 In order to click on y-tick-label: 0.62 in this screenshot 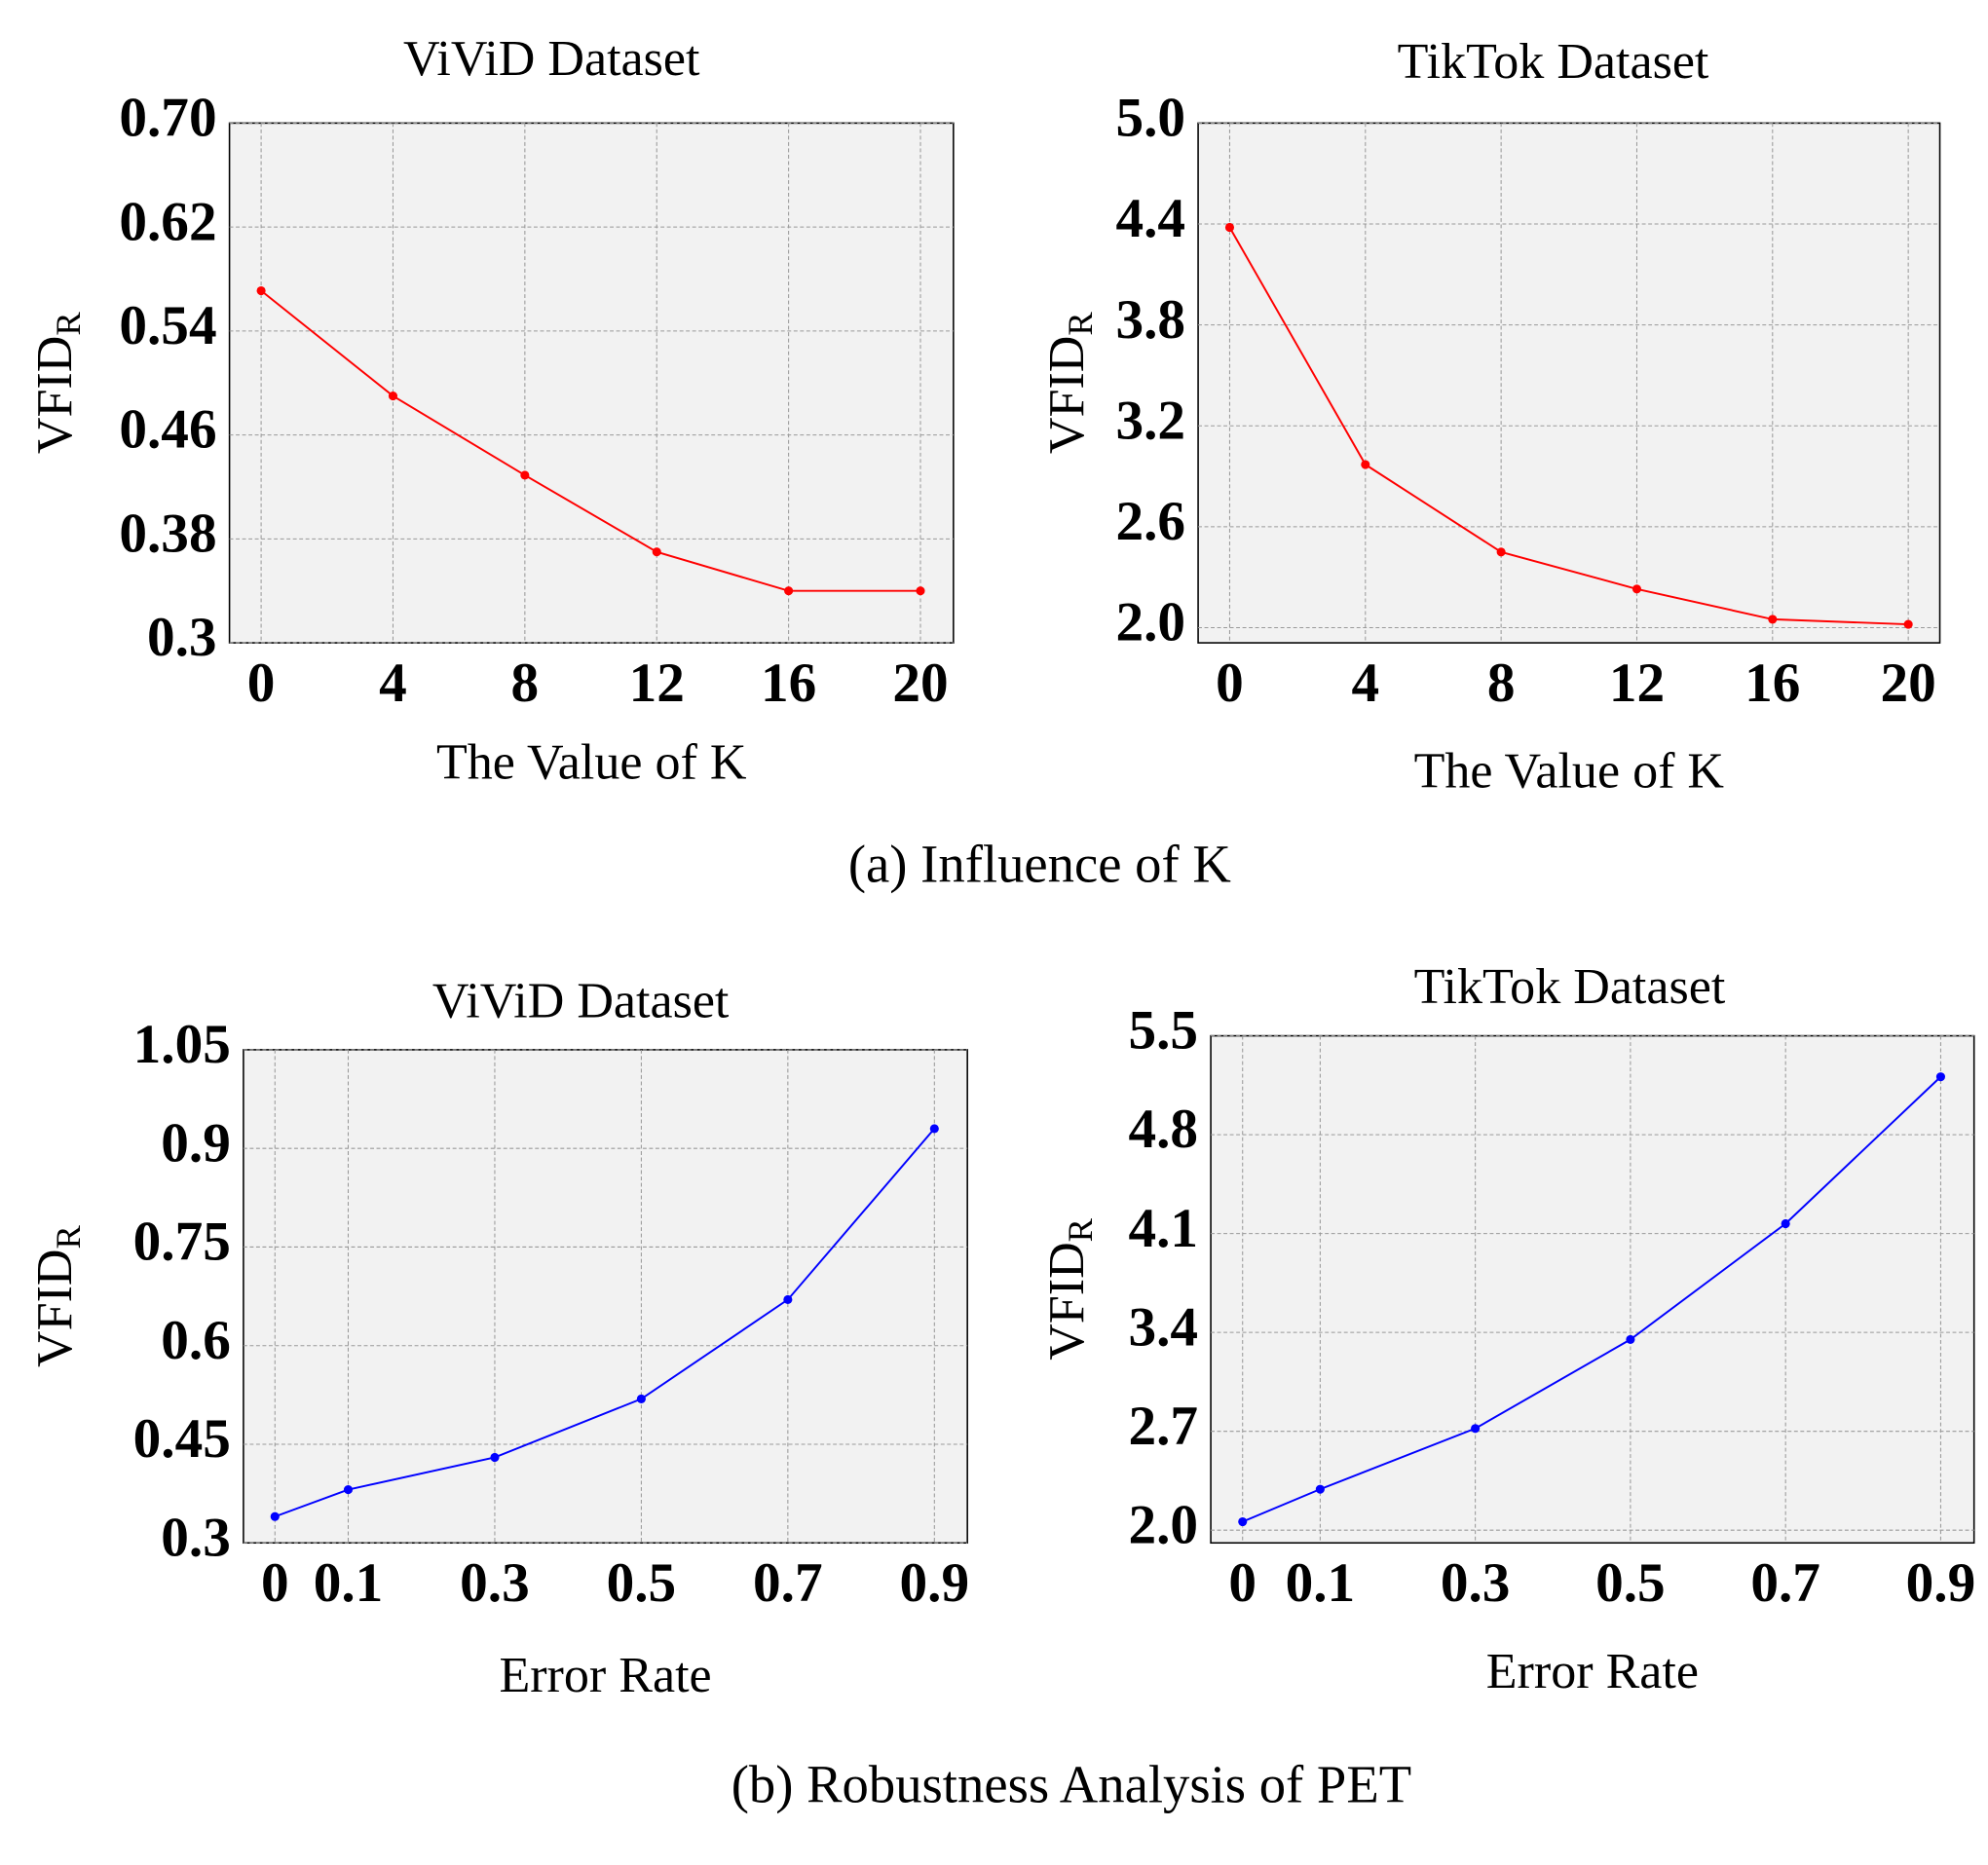, I will do `click(167, 221)`.